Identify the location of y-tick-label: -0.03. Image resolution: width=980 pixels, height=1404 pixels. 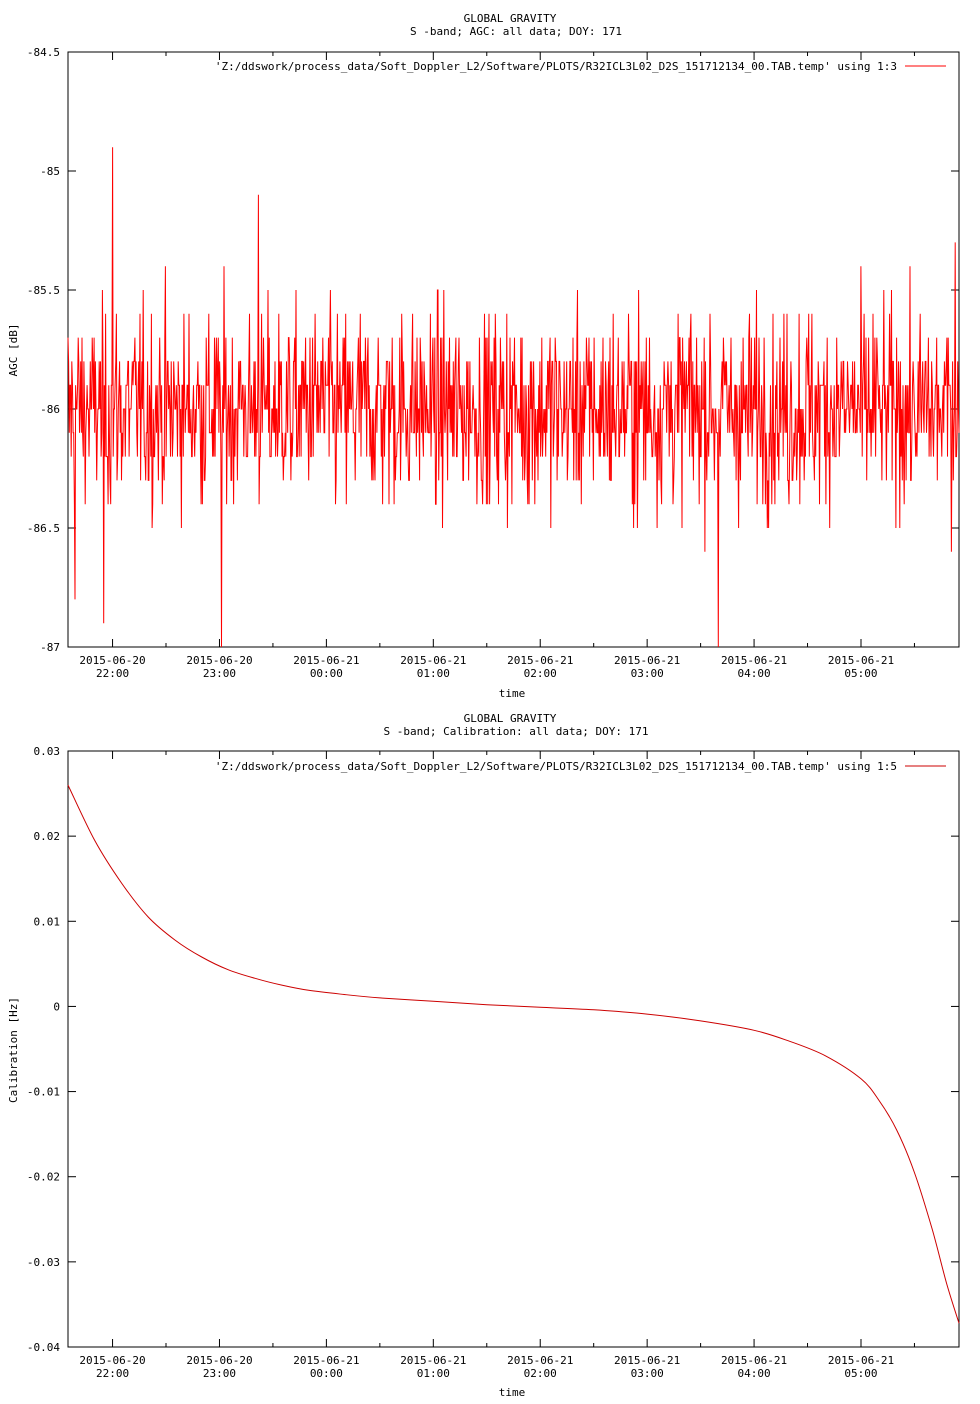
(43, 1262).